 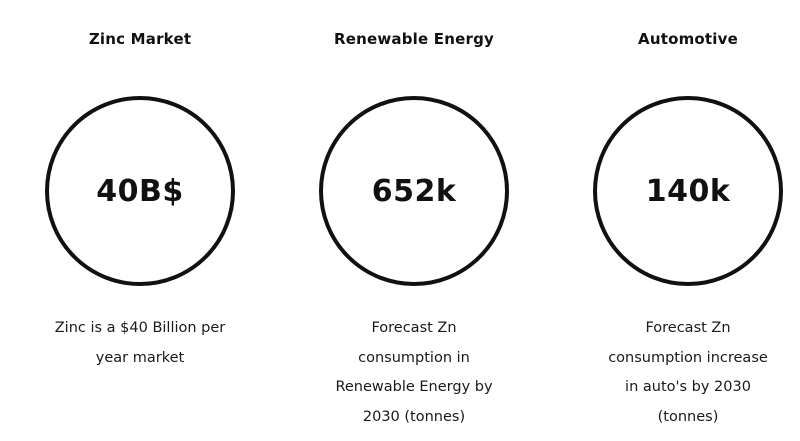 I want to click on stat-description-line: Renewable Energy by, so click(x=414, y=387).